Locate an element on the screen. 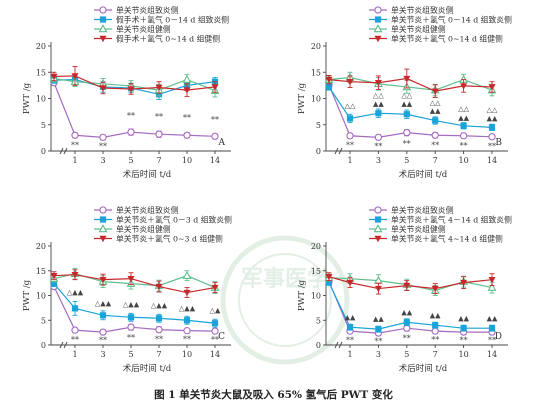 Image resolution: width=547 pixels, height=409 pixels. annotations: ** ** ** ** ** ** △▲▲ △▲▲ △▲▲ △▲▲ △▲▲ △▲ is located at coordinates (144, 317).